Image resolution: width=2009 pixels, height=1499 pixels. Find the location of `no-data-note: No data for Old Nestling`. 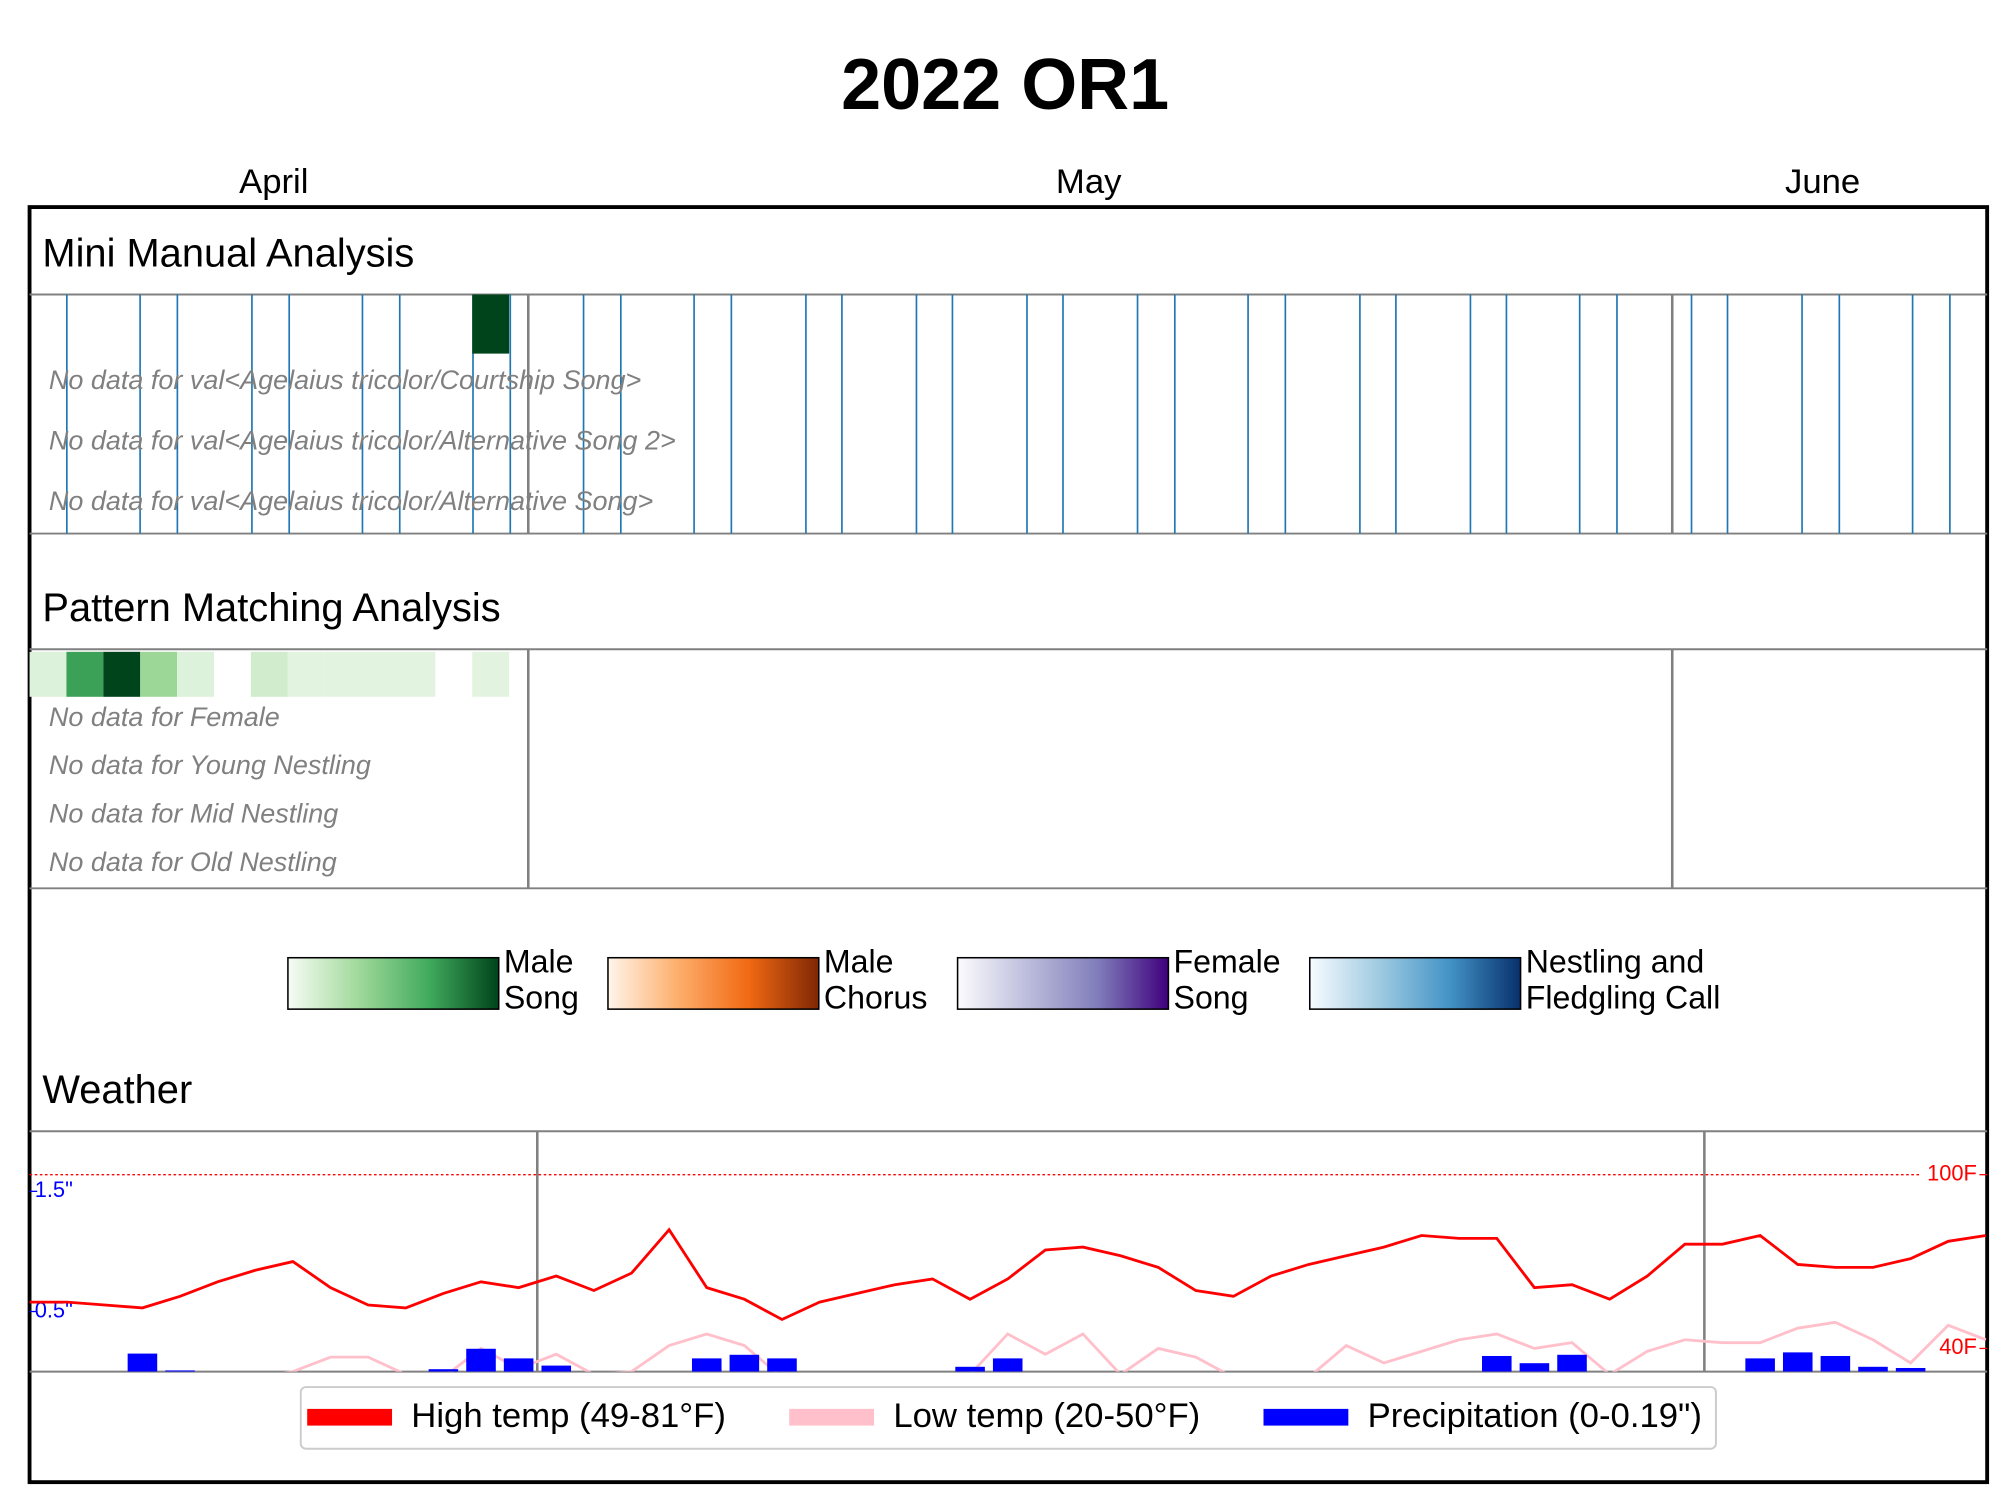

no-data-note: No data for Old Nestling is located at coordinates (193, 862).